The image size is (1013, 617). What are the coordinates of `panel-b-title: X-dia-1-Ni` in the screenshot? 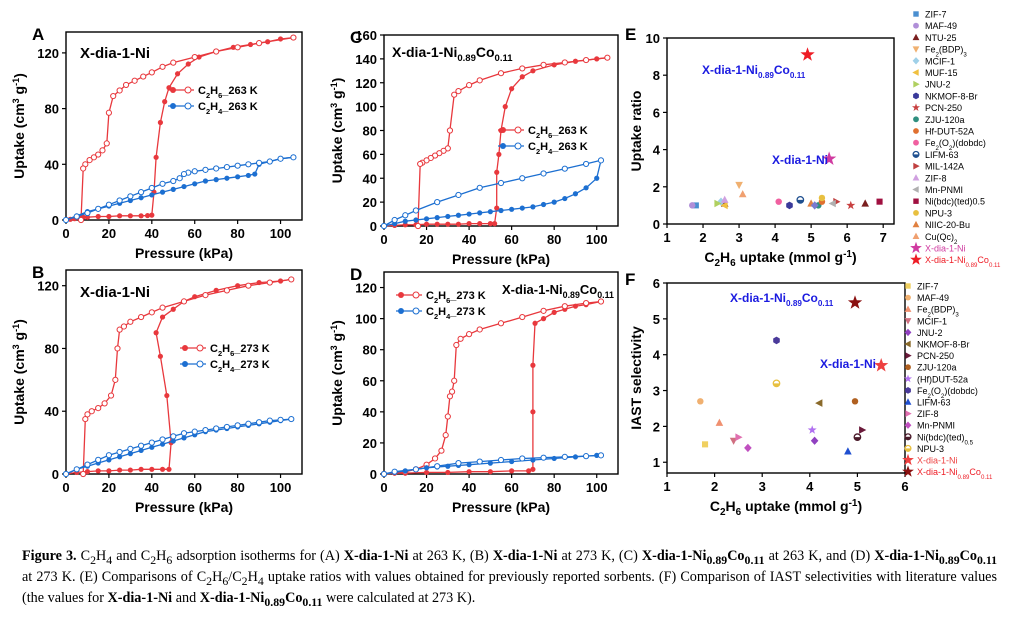 It's located at (115, 292).